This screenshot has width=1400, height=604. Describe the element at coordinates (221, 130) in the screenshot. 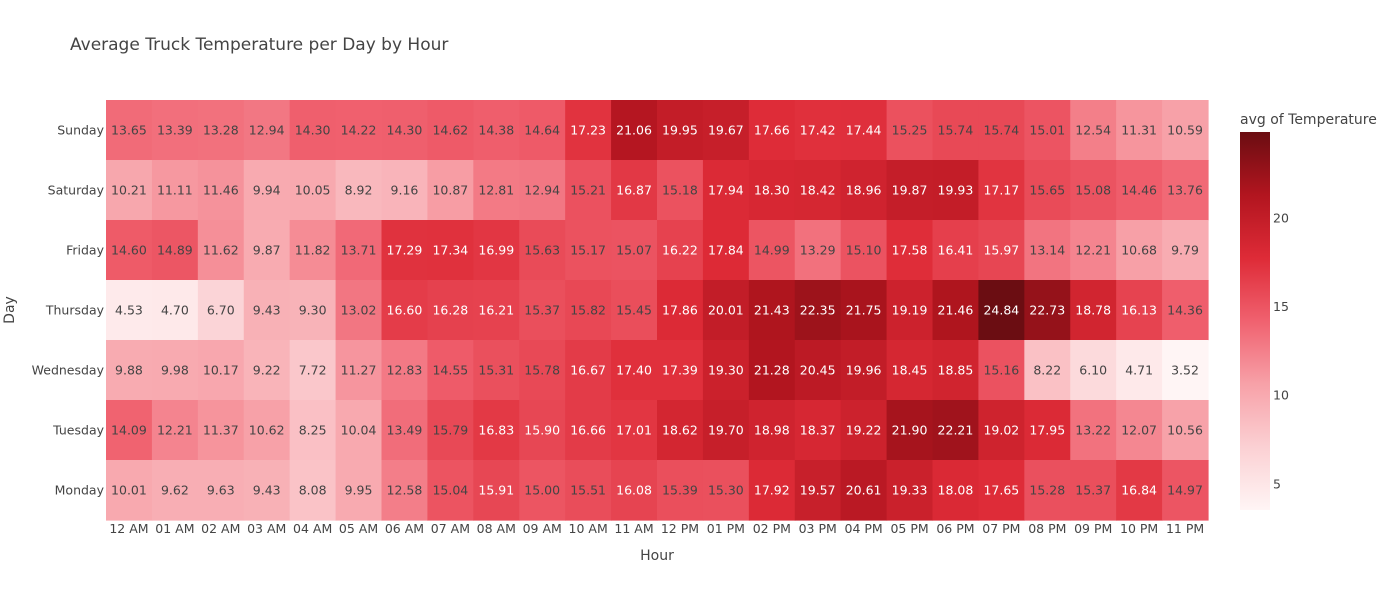

I see `cell-value-label: 13.28` at that location.